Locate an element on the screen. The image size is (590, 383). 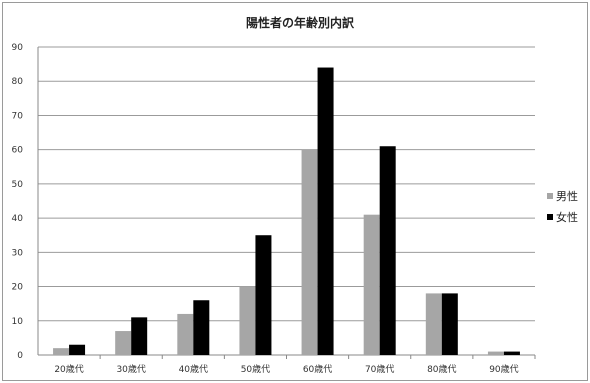
y-tick-label: 60 is located at coordinates (18, 151).